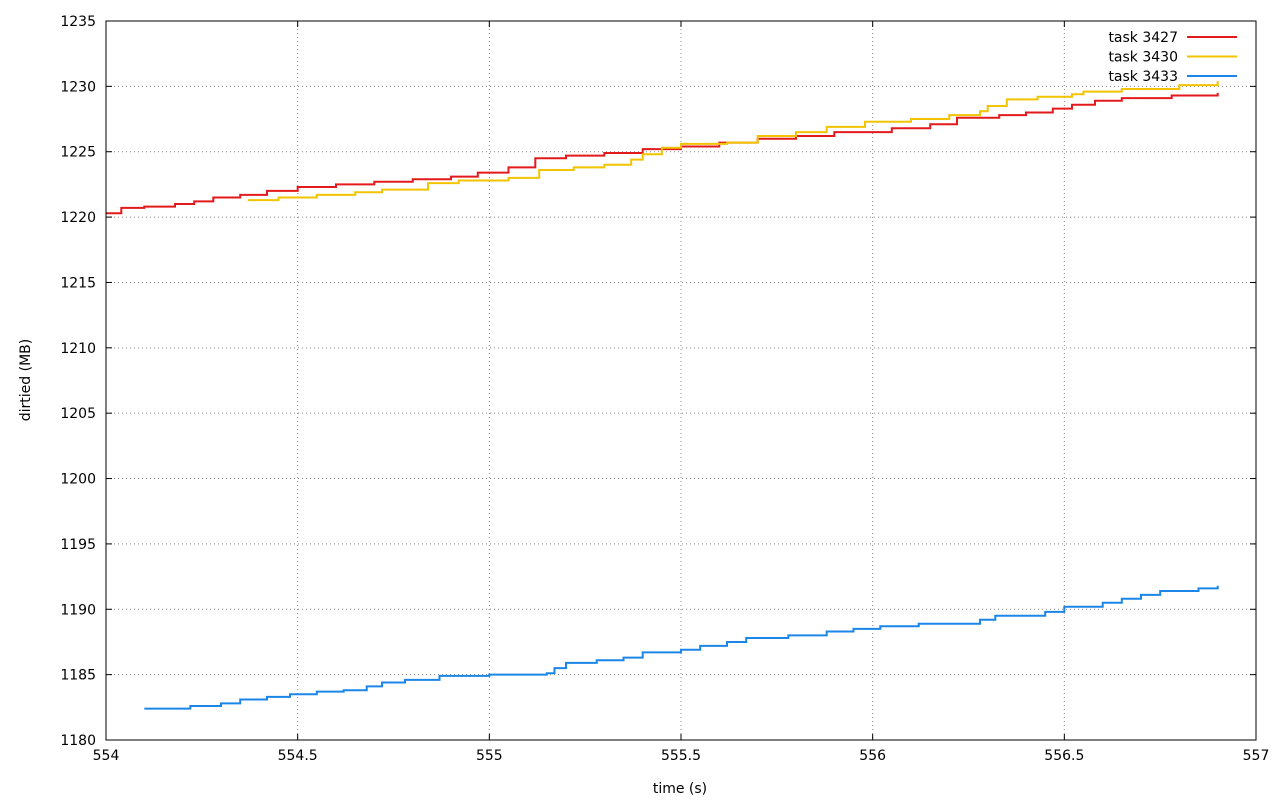 The height and width of the screenshot is (800, 1280). I want to click on y-tick-label: 1230, so click(78, 87).